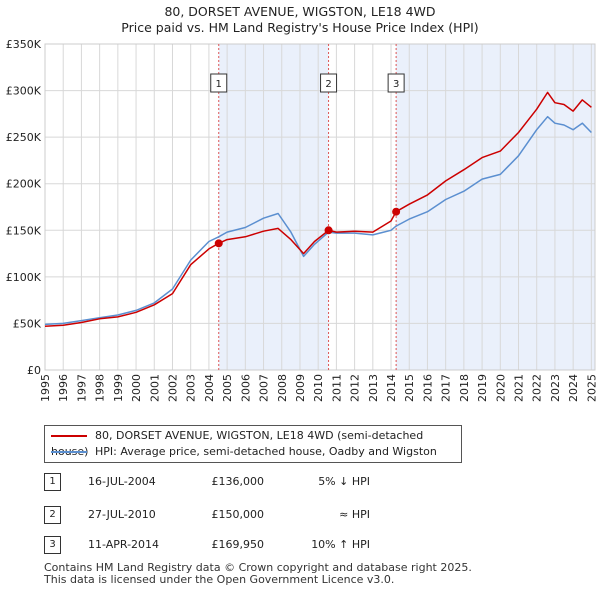 The height and width of the screenshot is (590, 600). What do you see at coordinates (24, 277) in the screenshot?
I see `y-tick-label: £100K` at bounding box center [24, 277].